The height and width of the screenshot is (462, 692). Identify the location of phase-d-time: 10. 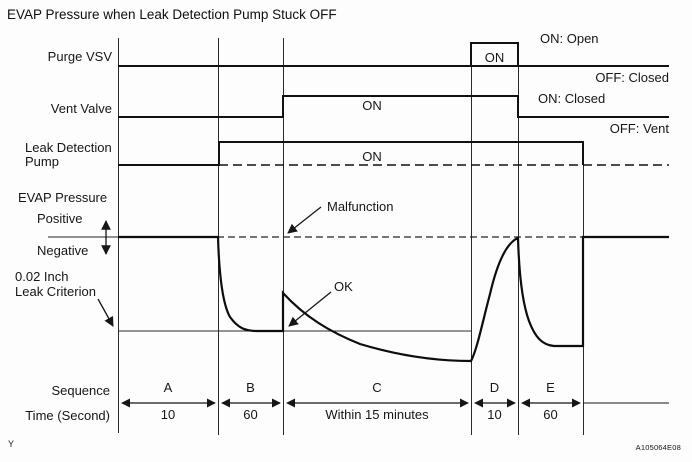
(494, 414).